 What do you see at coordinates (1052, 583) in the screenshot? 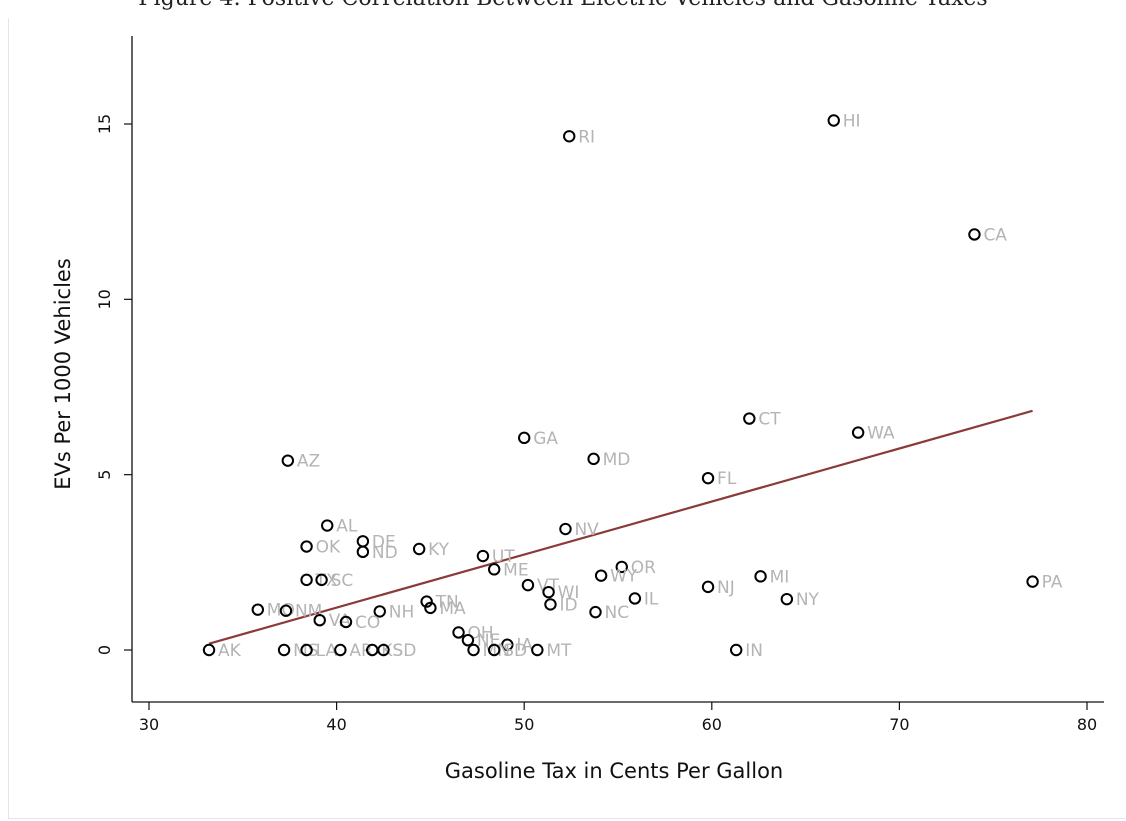
I see `data-point-label: PA` at bounding box center [1052, 583].